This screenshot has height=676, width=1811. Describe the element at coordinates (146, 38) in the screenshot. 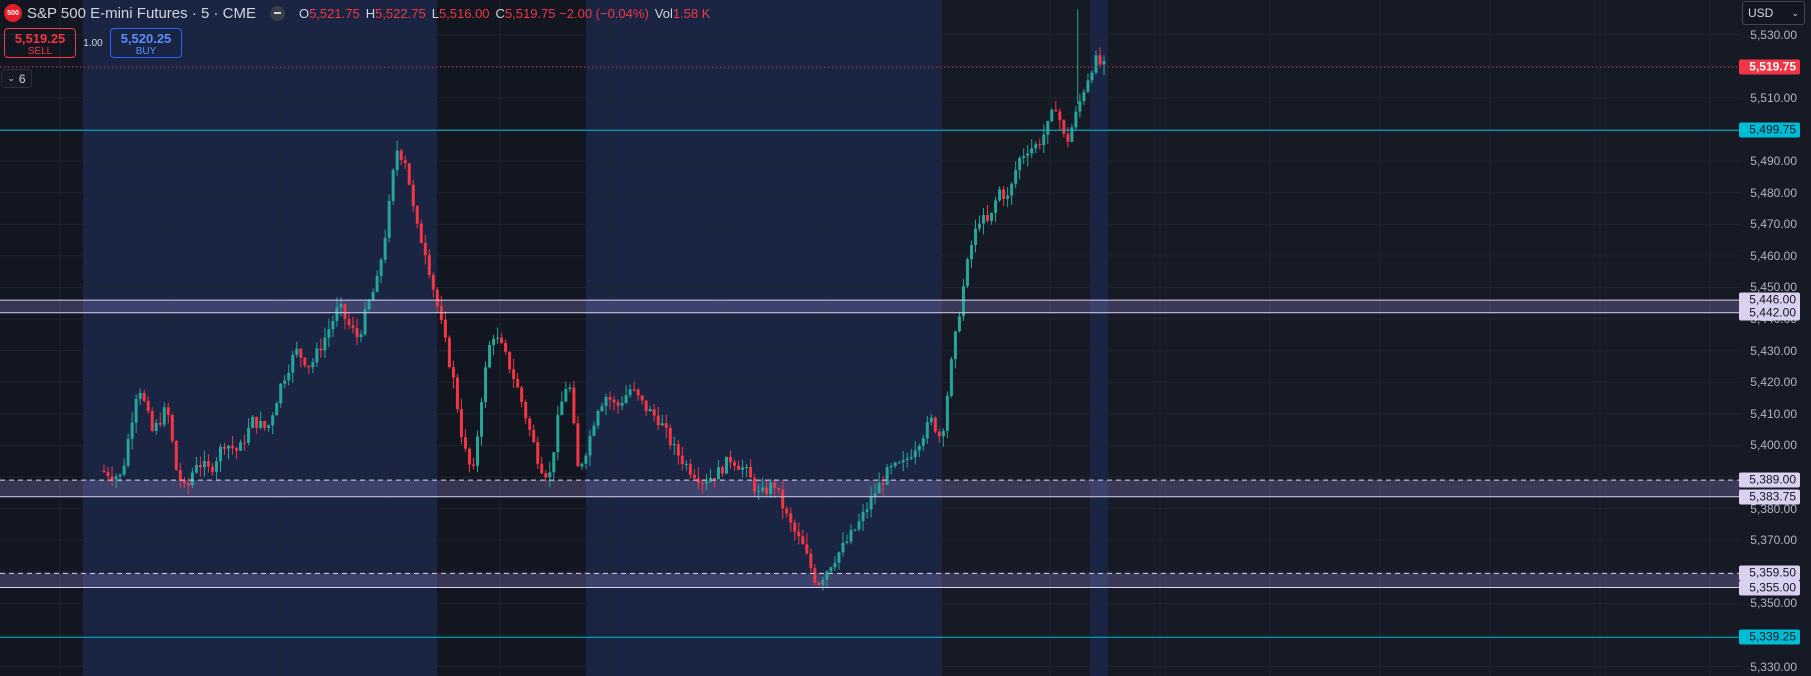

I see `buy-price: 5,520.25` at that location.